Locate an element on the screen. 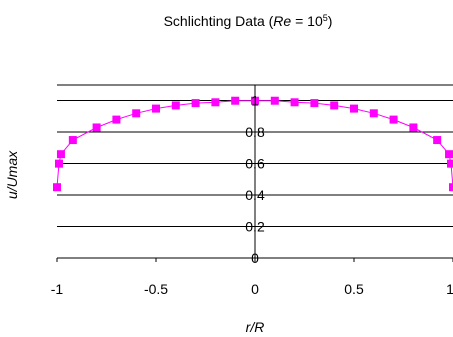 The height and width of the screenshot is (337, 453). x-tick-label-4: 1 is located at coordinates (449, 289).